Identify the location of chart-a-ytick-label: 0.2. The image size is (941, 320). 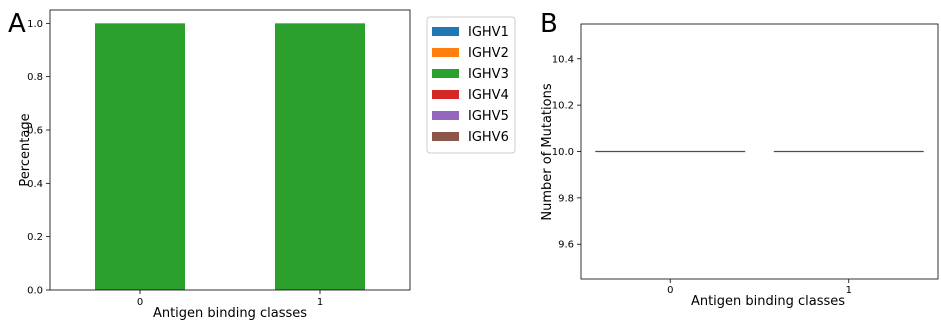
(35, 237).